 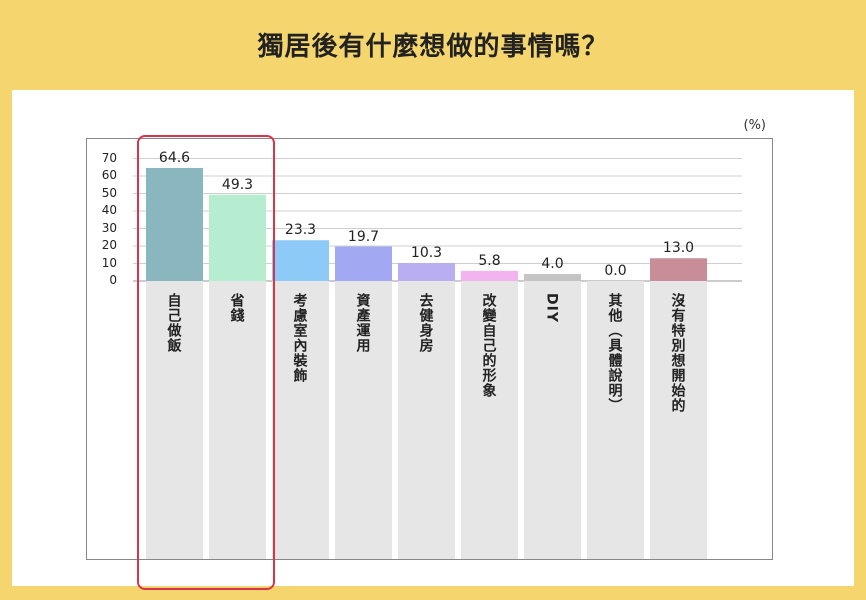 I want to click on y-tick-label: 20, so click(x=109, y=245).